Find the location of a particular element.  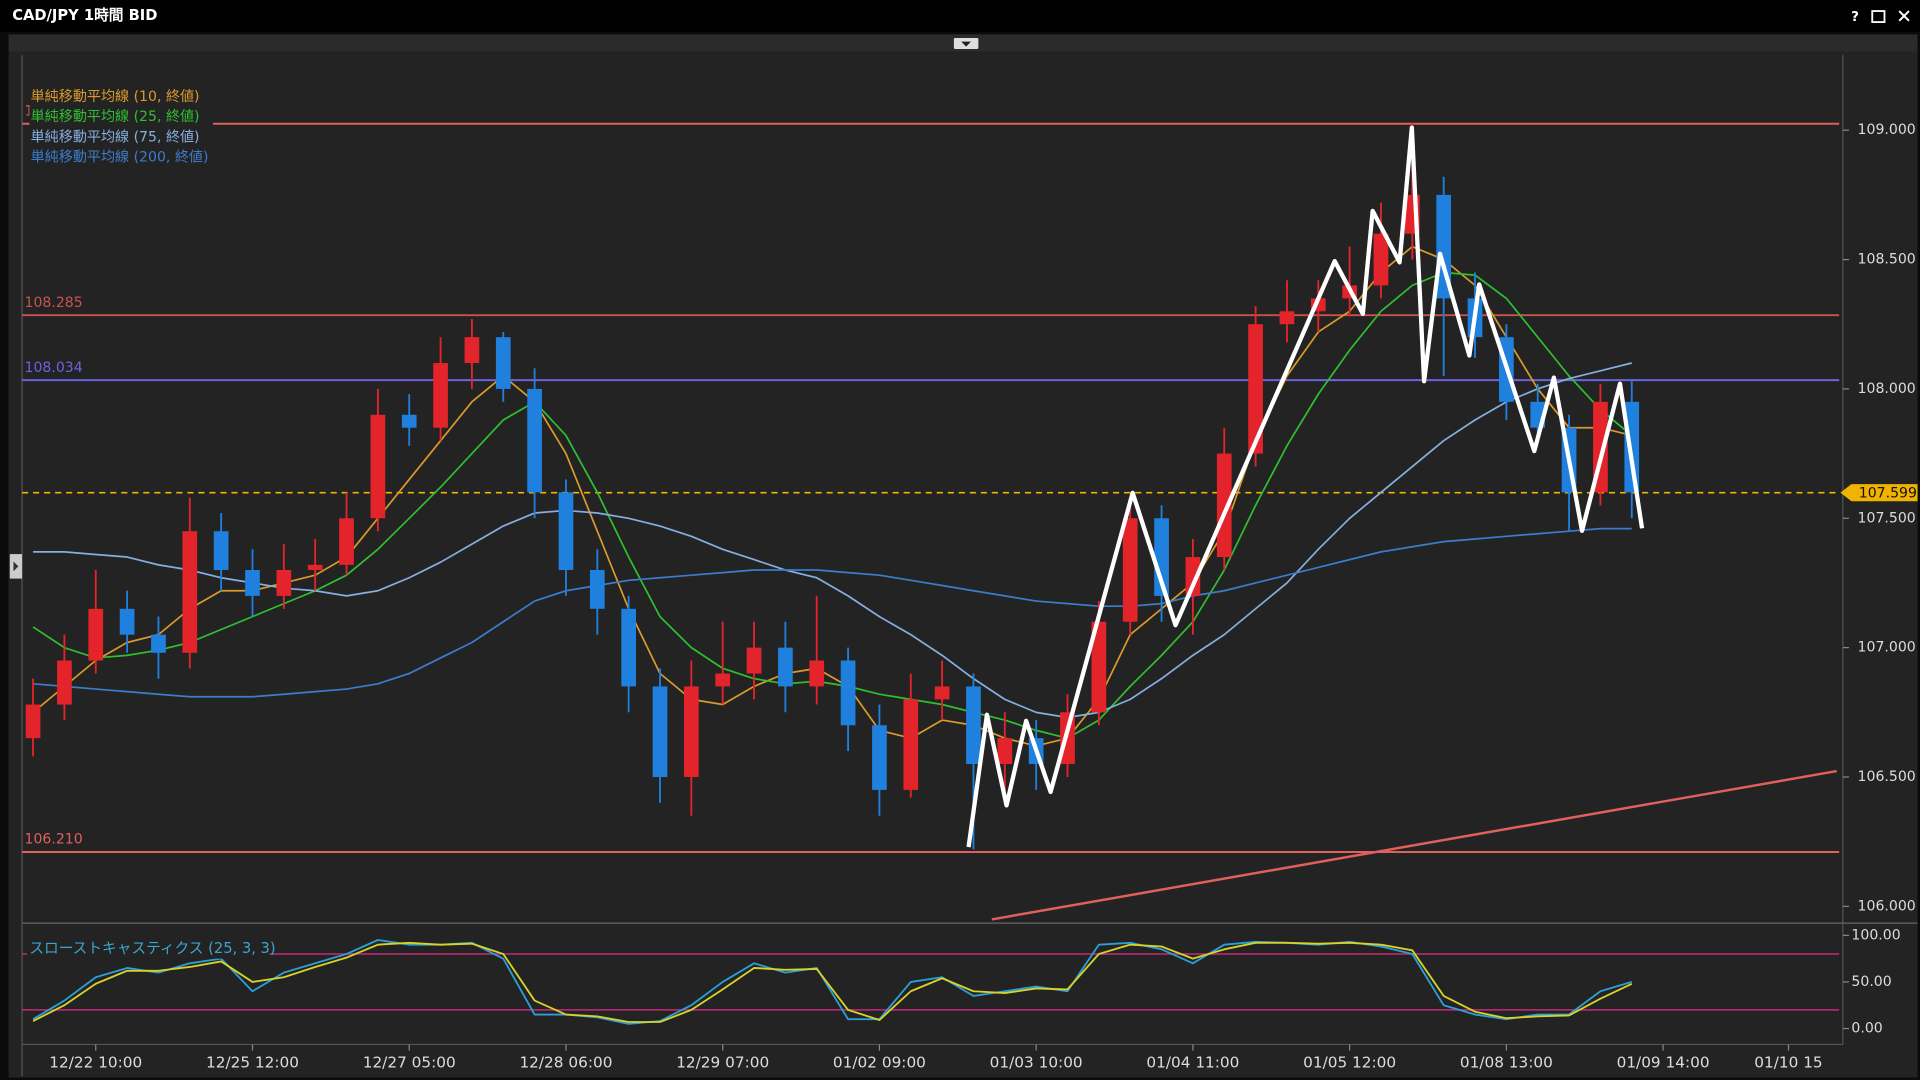

trend-line-drawing is located at coordinates (1414, 845).